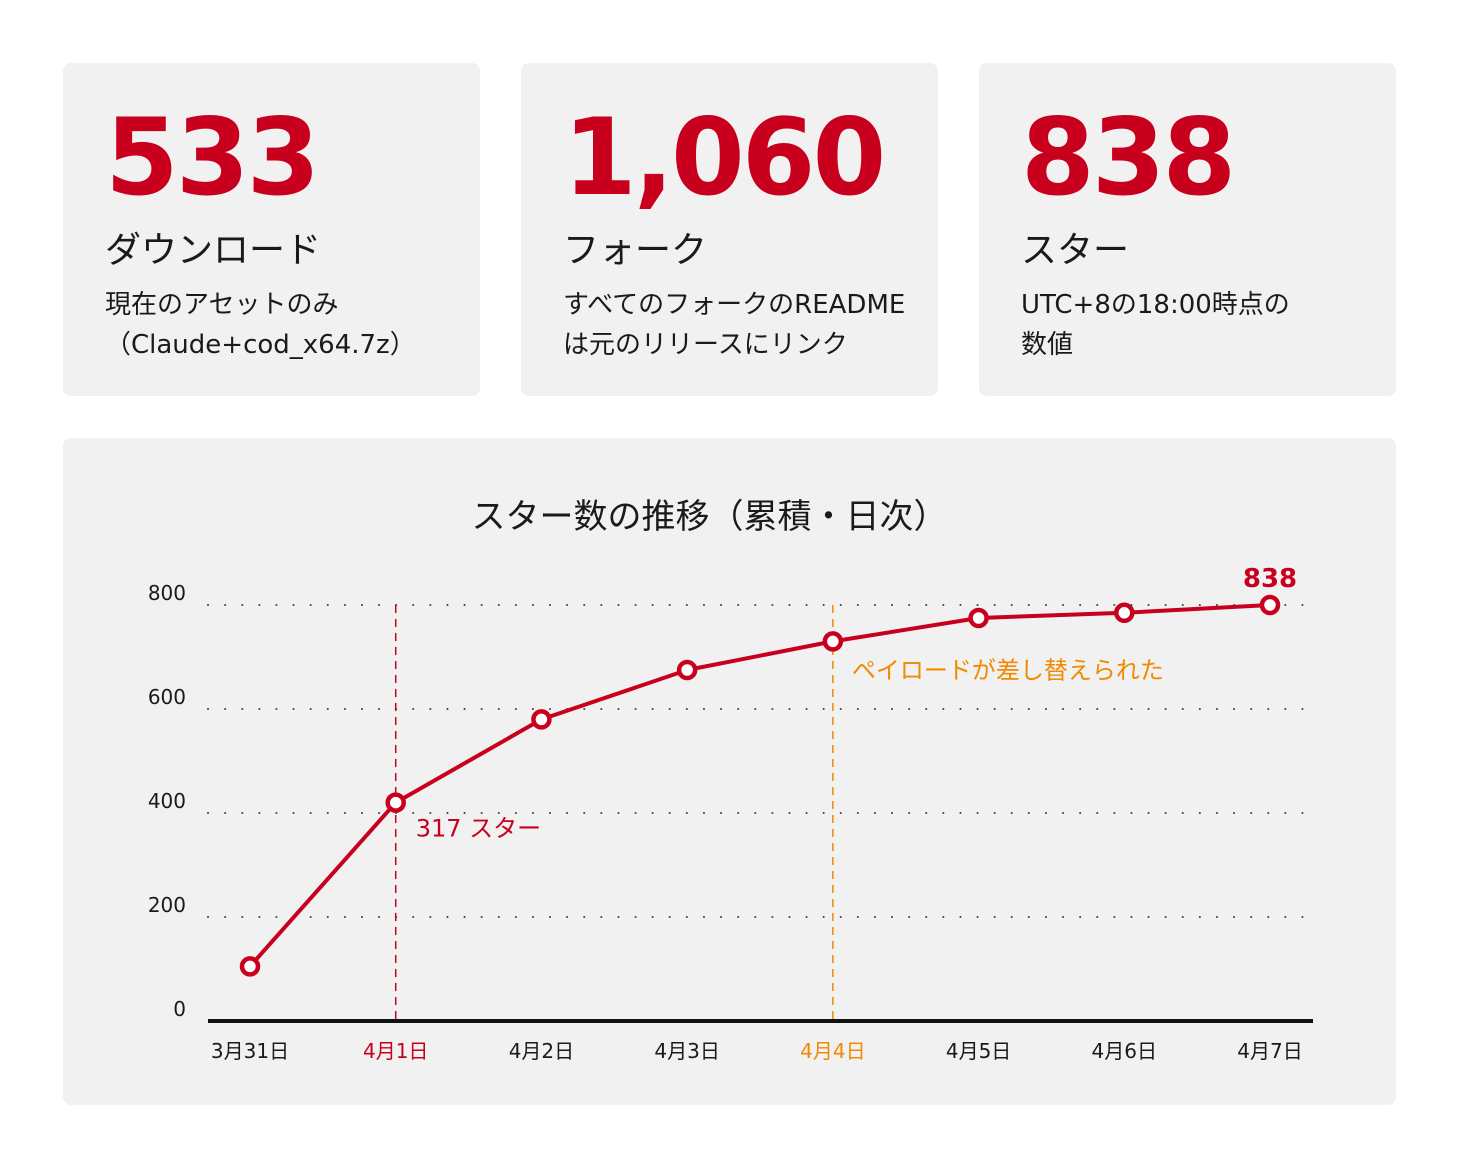 This screenshot has width=1459, height=1168. What do you see at coordinates (213, 250) in the screenshot?
I see `stat-label: ダウンロード` at bounding box center [213, 250].